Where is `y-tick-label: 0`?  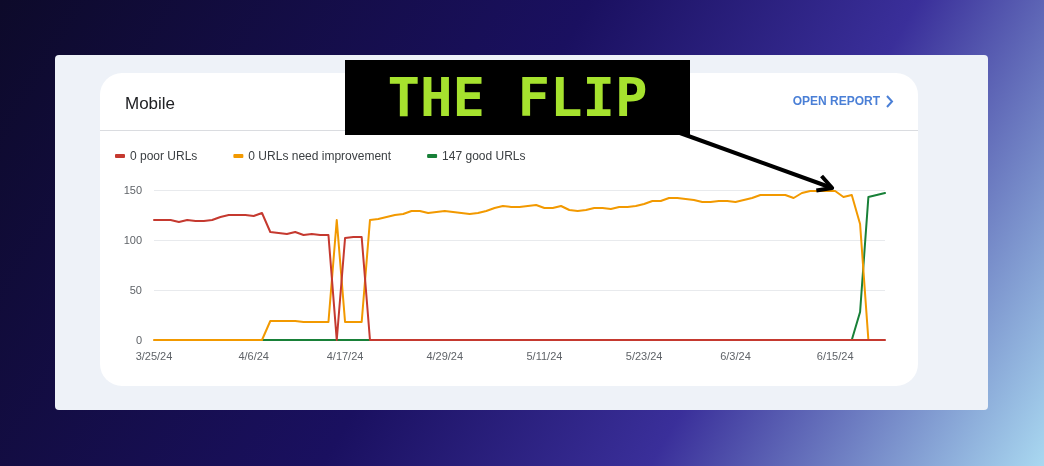
y-tick-label: 0 is located at coordinates (138, 340).